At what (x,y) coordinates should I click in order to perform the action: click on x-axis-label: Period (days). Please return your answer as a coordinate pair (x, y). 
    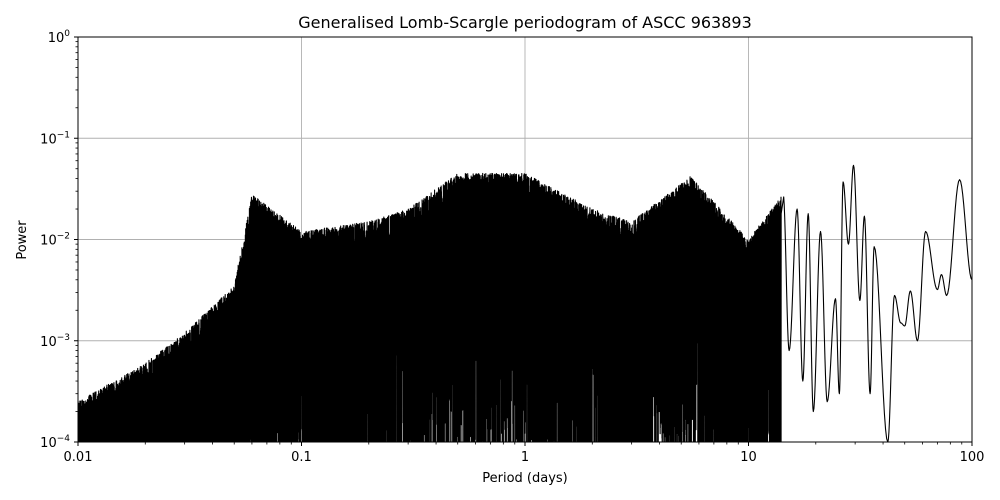
    Looking at the image, I should click on (525, 478).